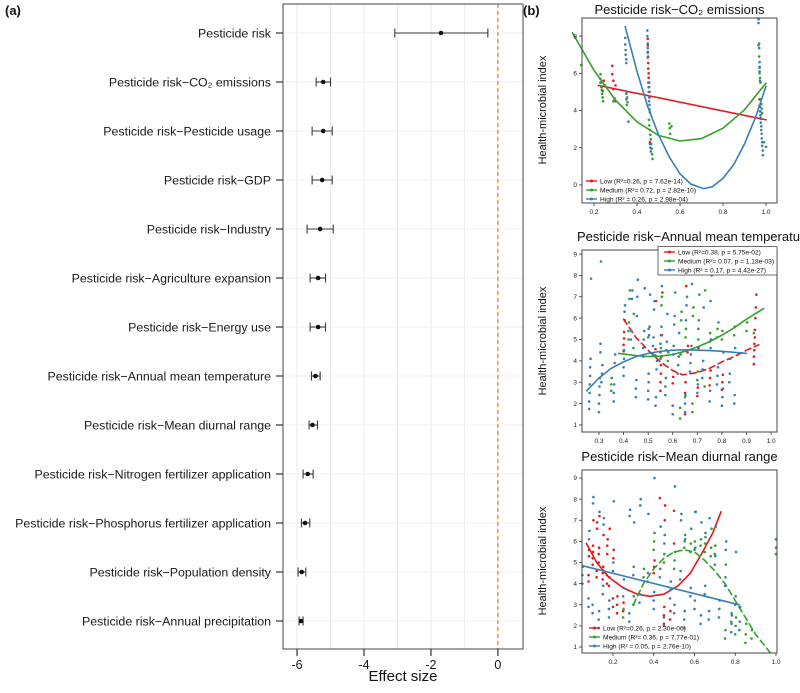 The width and height of the screenshot is (800, 693). I want to click on y-tick-label: 4, so click(575, 584).